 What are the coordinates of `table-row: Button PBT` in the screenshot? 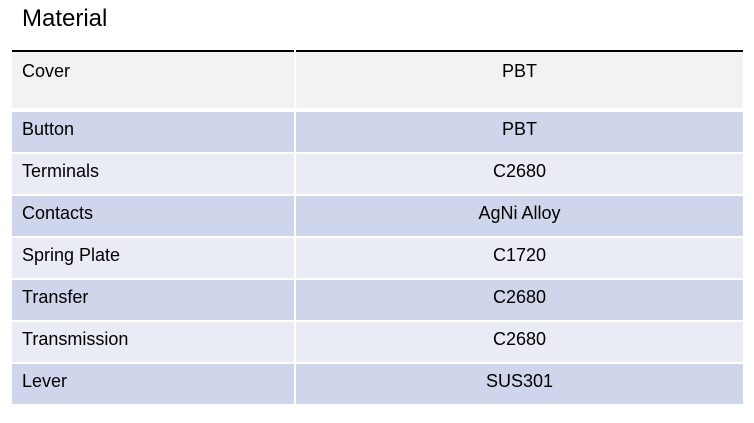 It's located at (377, 132).